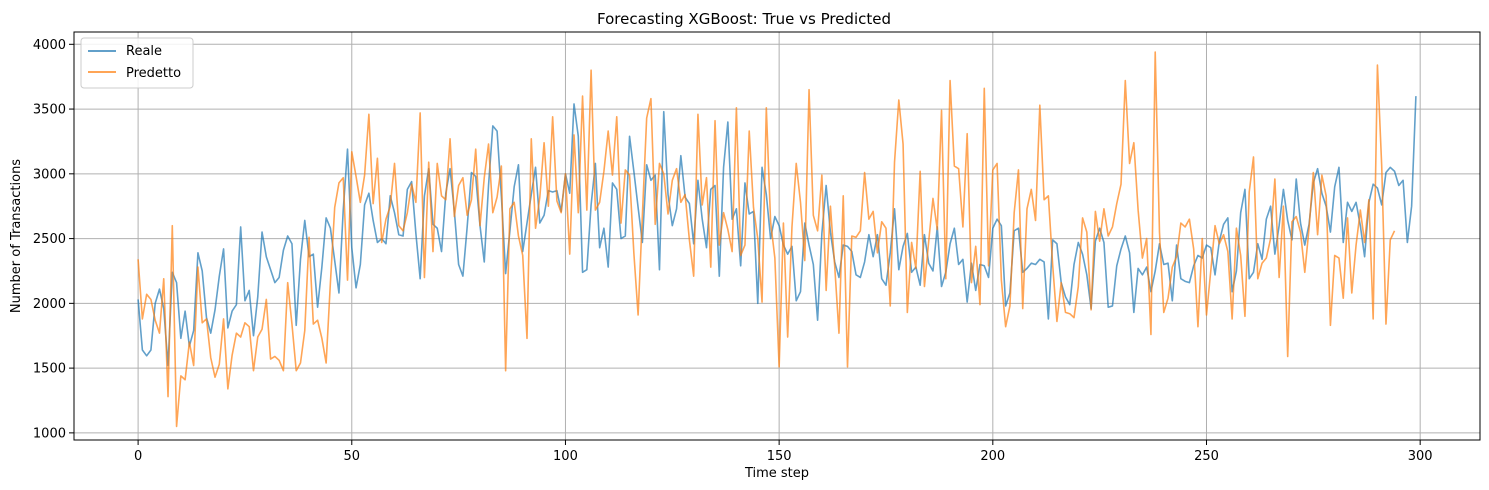 The image size is (1489, 490). What do you see at coordinates (49, 304) in the screenshot?
I see `y-tick-label: 2000` at bounding box center [49, 304].